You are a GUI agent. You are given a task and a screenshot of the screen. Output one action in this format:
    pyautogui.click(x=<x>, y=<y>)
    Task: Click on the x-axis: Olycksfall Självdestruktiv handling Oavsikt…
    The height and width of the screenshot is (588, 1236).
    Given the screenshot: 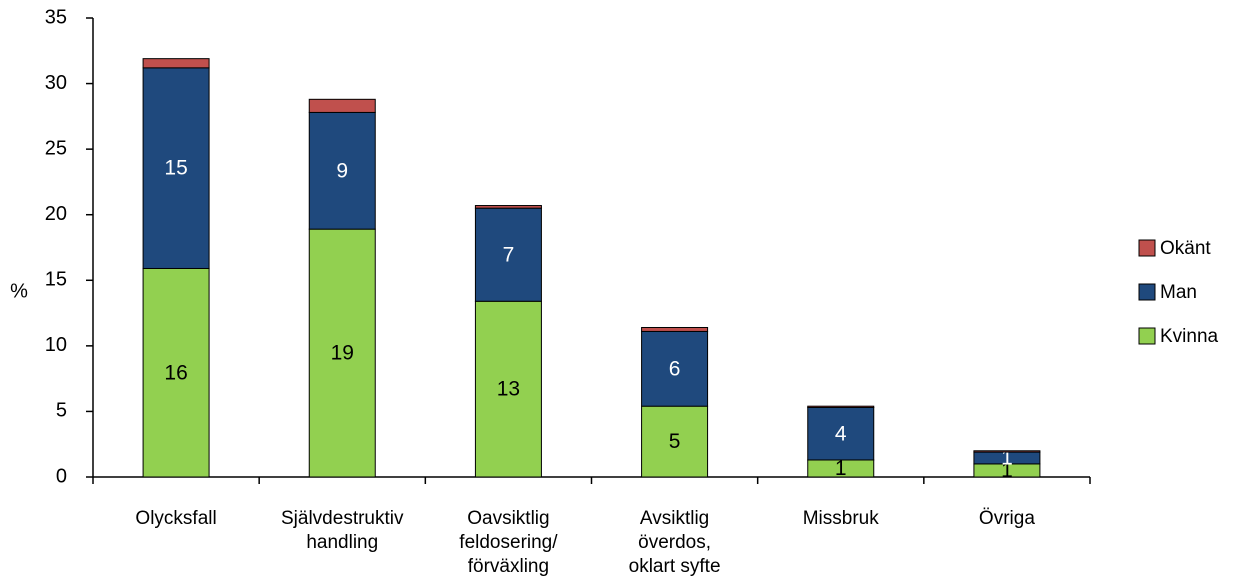 What is the action you would take?
    pyautogui.click(x=591, y=526)
    